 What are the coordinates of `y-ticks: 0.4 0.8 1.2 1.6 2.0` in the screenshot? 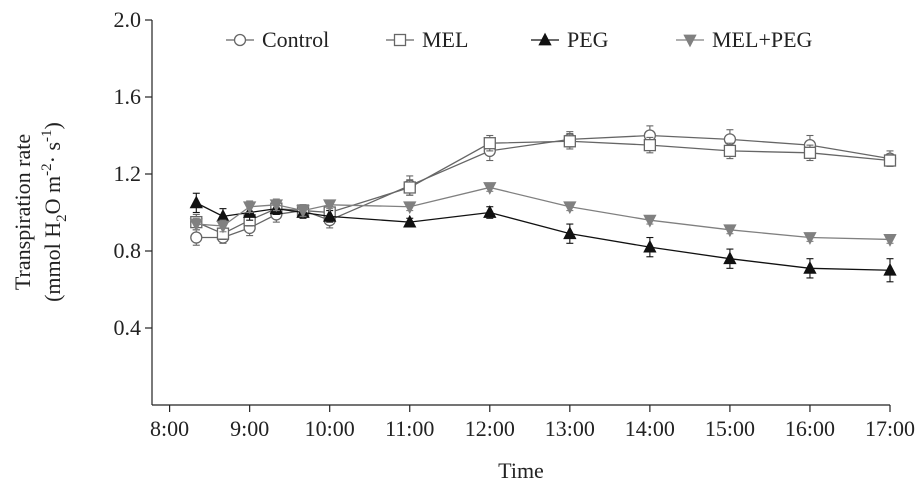 It's located at (133, 173).